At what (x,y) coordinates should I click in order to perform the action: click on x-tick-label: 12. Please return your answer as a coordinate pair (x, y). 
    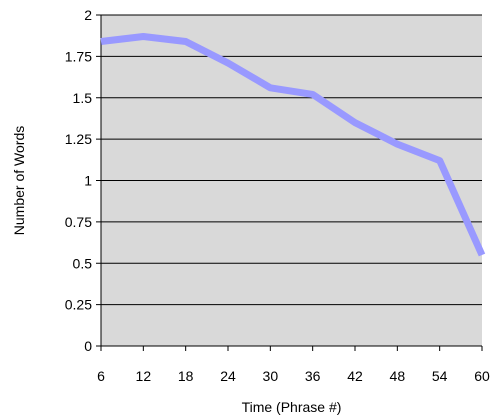
    Looking at the image, I should click on (144, 376).